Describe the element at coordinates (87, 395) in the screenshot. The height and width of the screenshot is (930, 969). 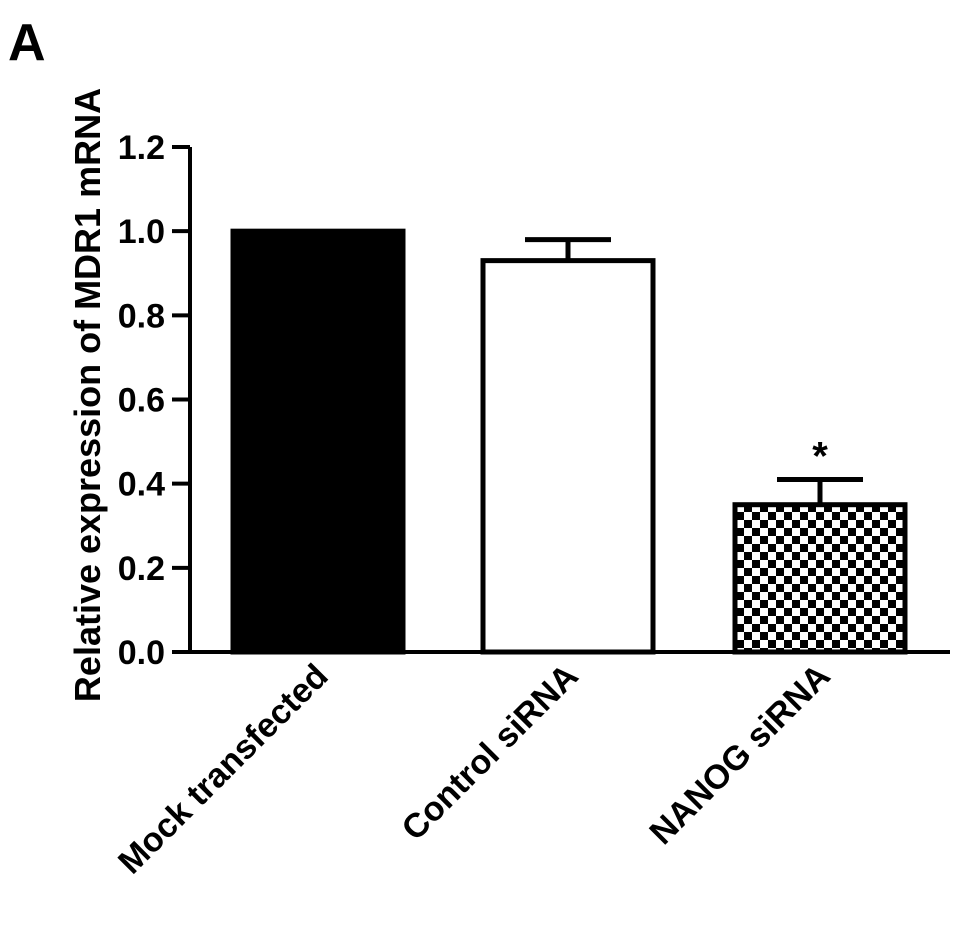
I see `y-axis-label: Relative expression of MDR1 mRNA` at that location.